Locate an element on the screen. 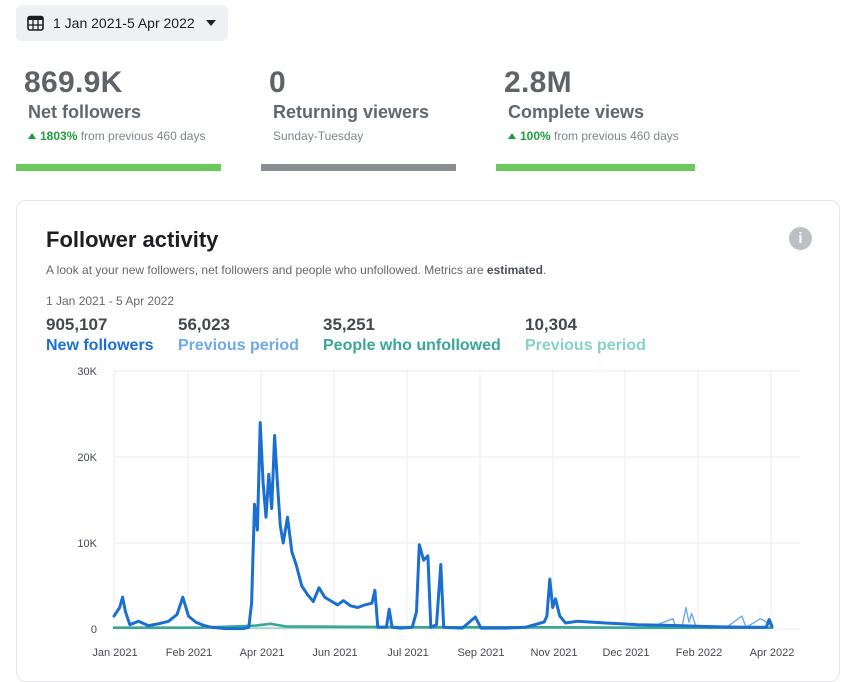 The width and height of the screenshot is (852, 682). x-tick-label: Dec 2021 is located at coordinates (625, 653).